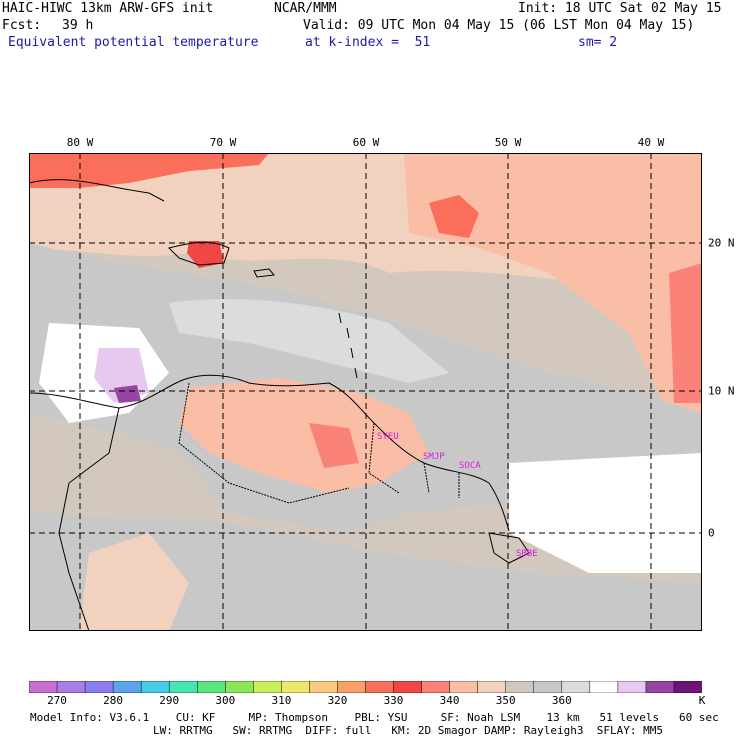 This screenshot has height=740, width=740. Describe the element at coordinates (205, 254) in the screenshot. I see `field-region-hispaniola` at that location.